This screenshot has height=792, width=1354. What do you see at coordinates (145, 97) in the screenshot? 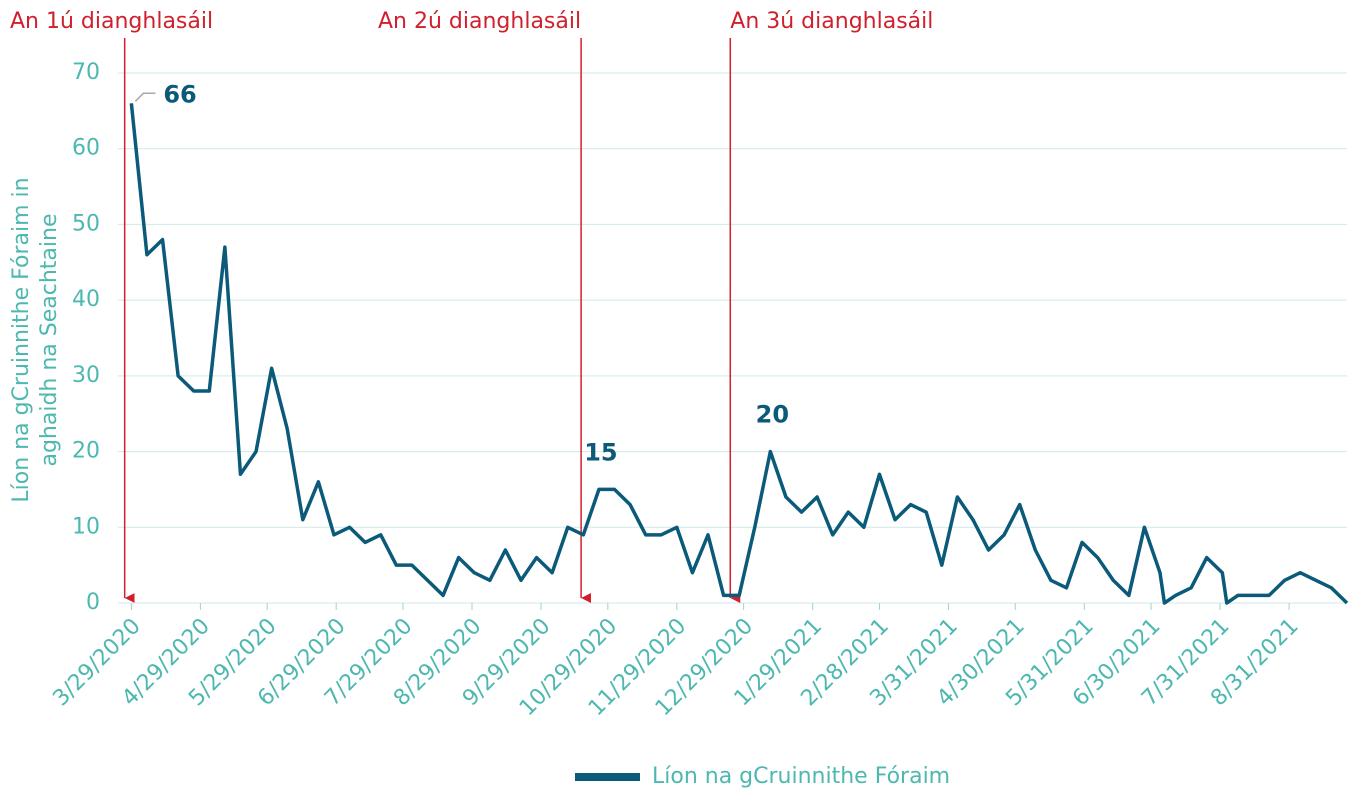
I see `label-leader` at bounding box center [145, 97].